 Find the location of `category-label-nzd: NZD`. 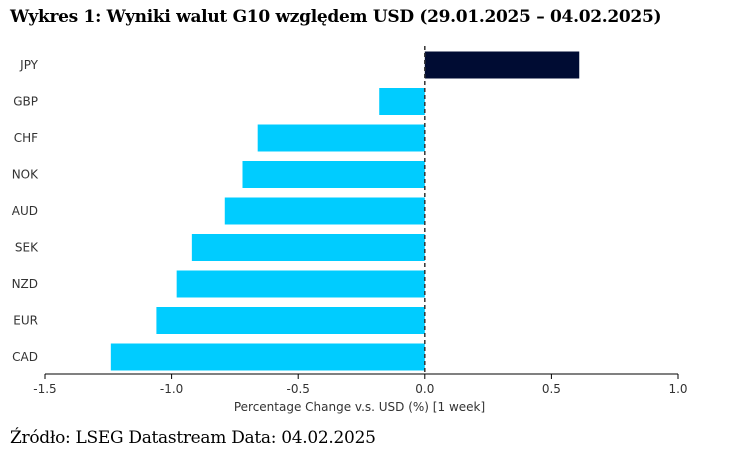

category-label-nzd: NZD is located at coordinates (25, 284).